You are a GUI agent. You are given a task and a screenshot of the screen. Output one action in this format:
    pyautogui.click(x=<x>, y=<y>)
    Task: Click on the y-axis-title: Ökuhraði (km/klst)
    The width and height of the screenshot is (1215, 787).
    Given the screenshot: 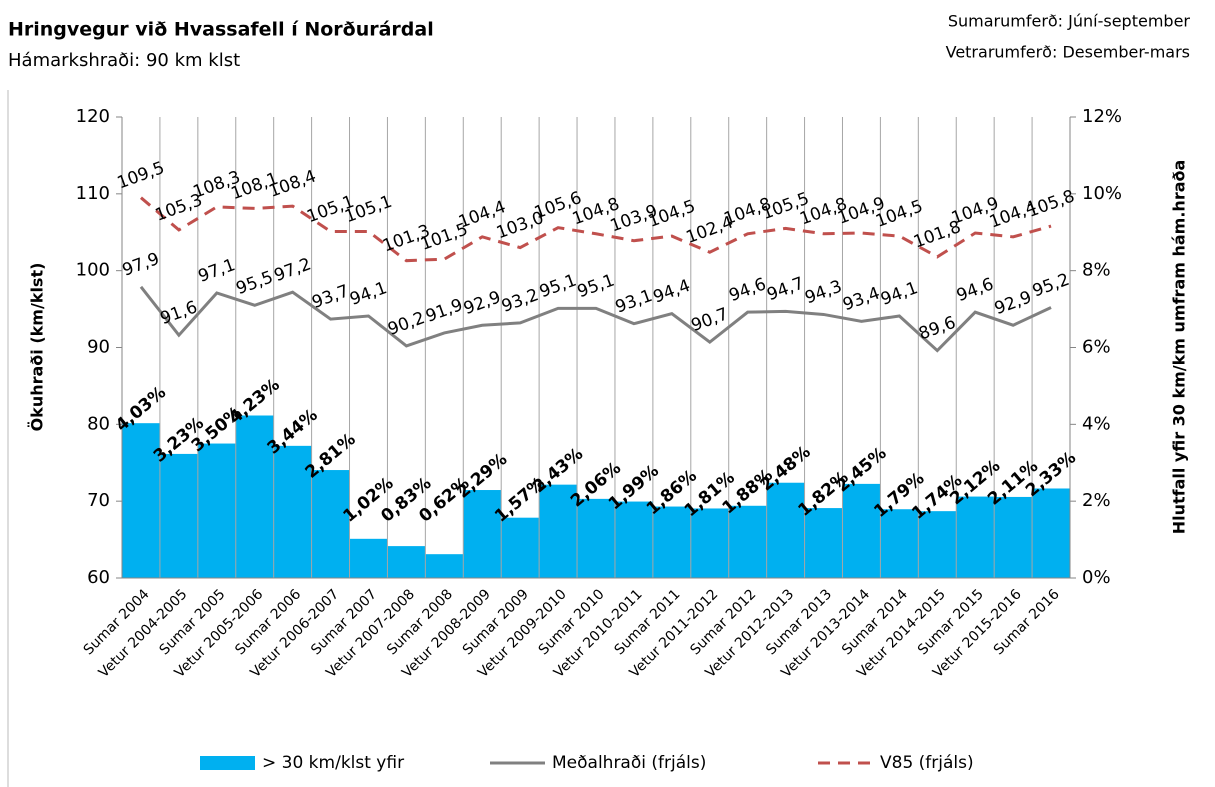 What is the action you would take?
    pyautogui.click(x=37, y=347)
    